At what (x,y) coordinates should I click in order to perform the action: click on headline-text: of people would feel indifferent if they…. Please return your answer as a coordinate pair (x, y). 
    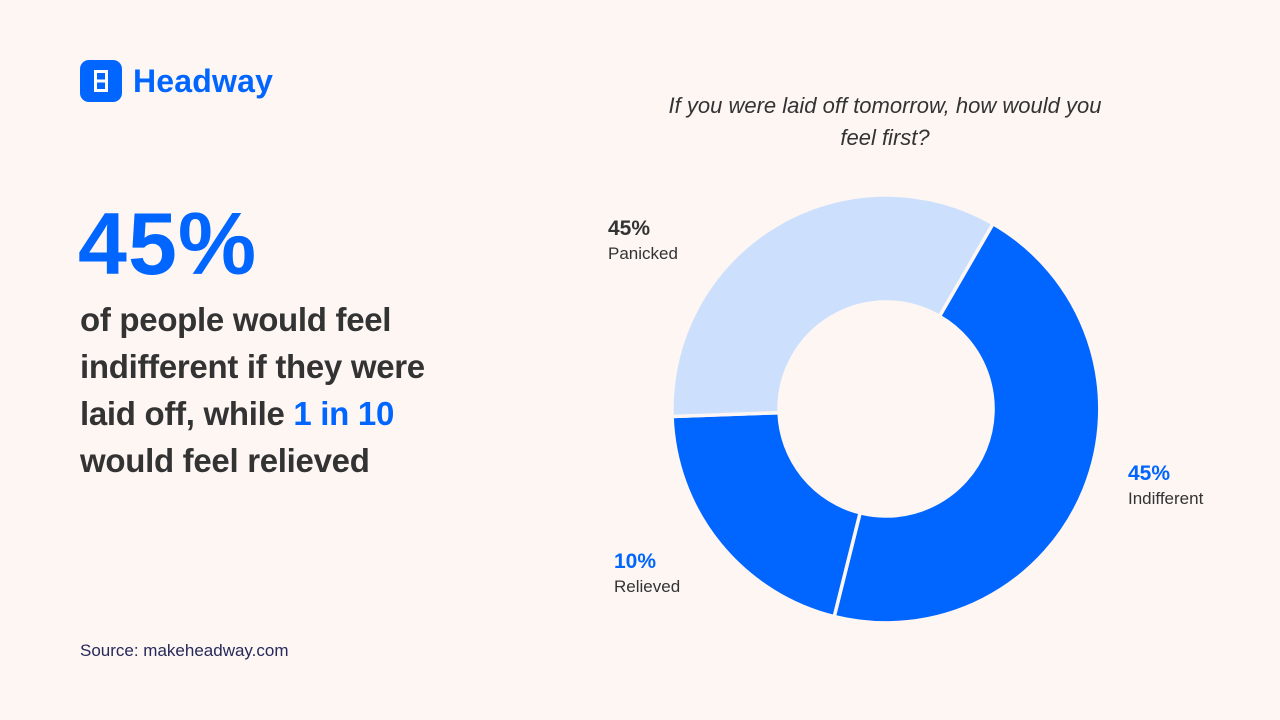
    Looking at the image, I should click on (265, 390).